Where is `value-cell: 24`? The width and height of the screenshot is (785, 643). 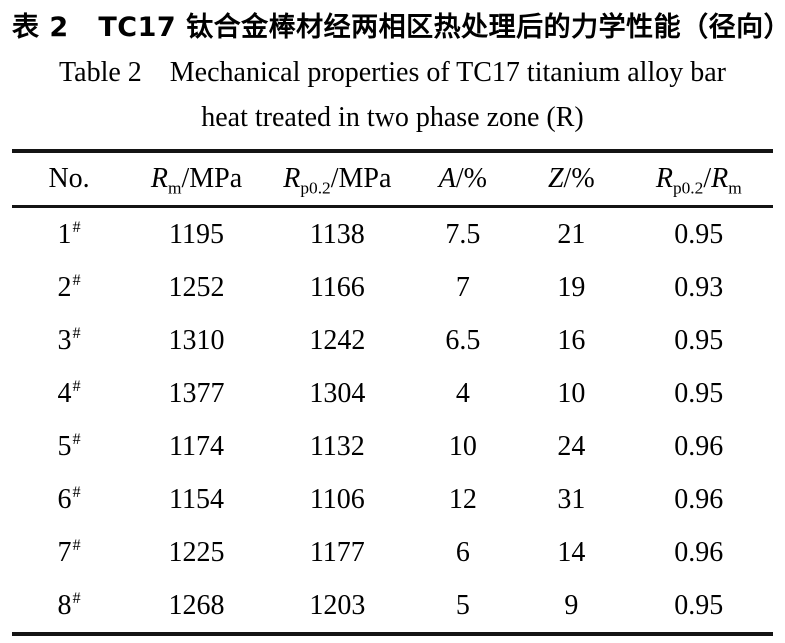 value-cell: 24 is located at coordinates (571, 446).